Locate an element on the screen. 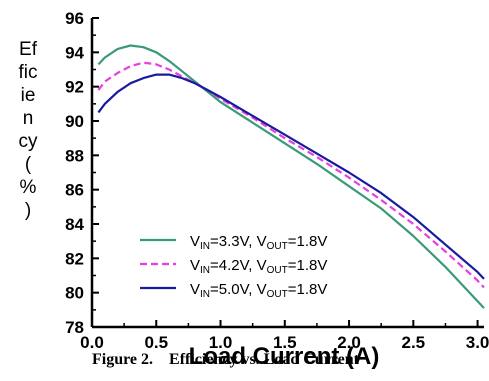 The image size is (489, 381). legend-label-3: VIN=5.0V, VOUT=1.8V is located at coordinates (258, 290).